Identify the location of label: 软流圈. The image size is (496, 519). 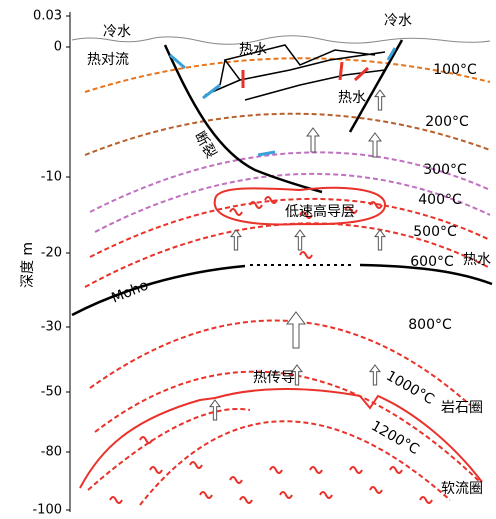
(462, 489).